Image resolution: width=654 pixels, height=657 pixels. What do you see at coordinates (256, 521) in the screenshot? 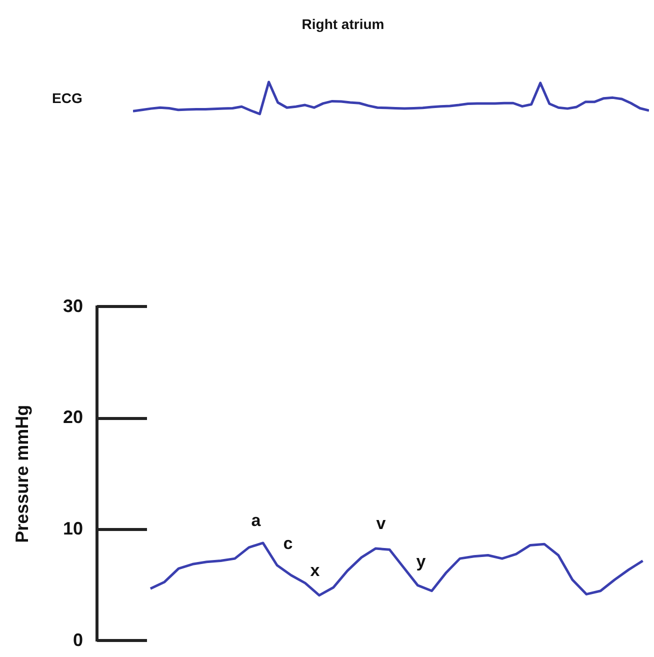
I see `annotation: a` at bounding box center [256, 521].